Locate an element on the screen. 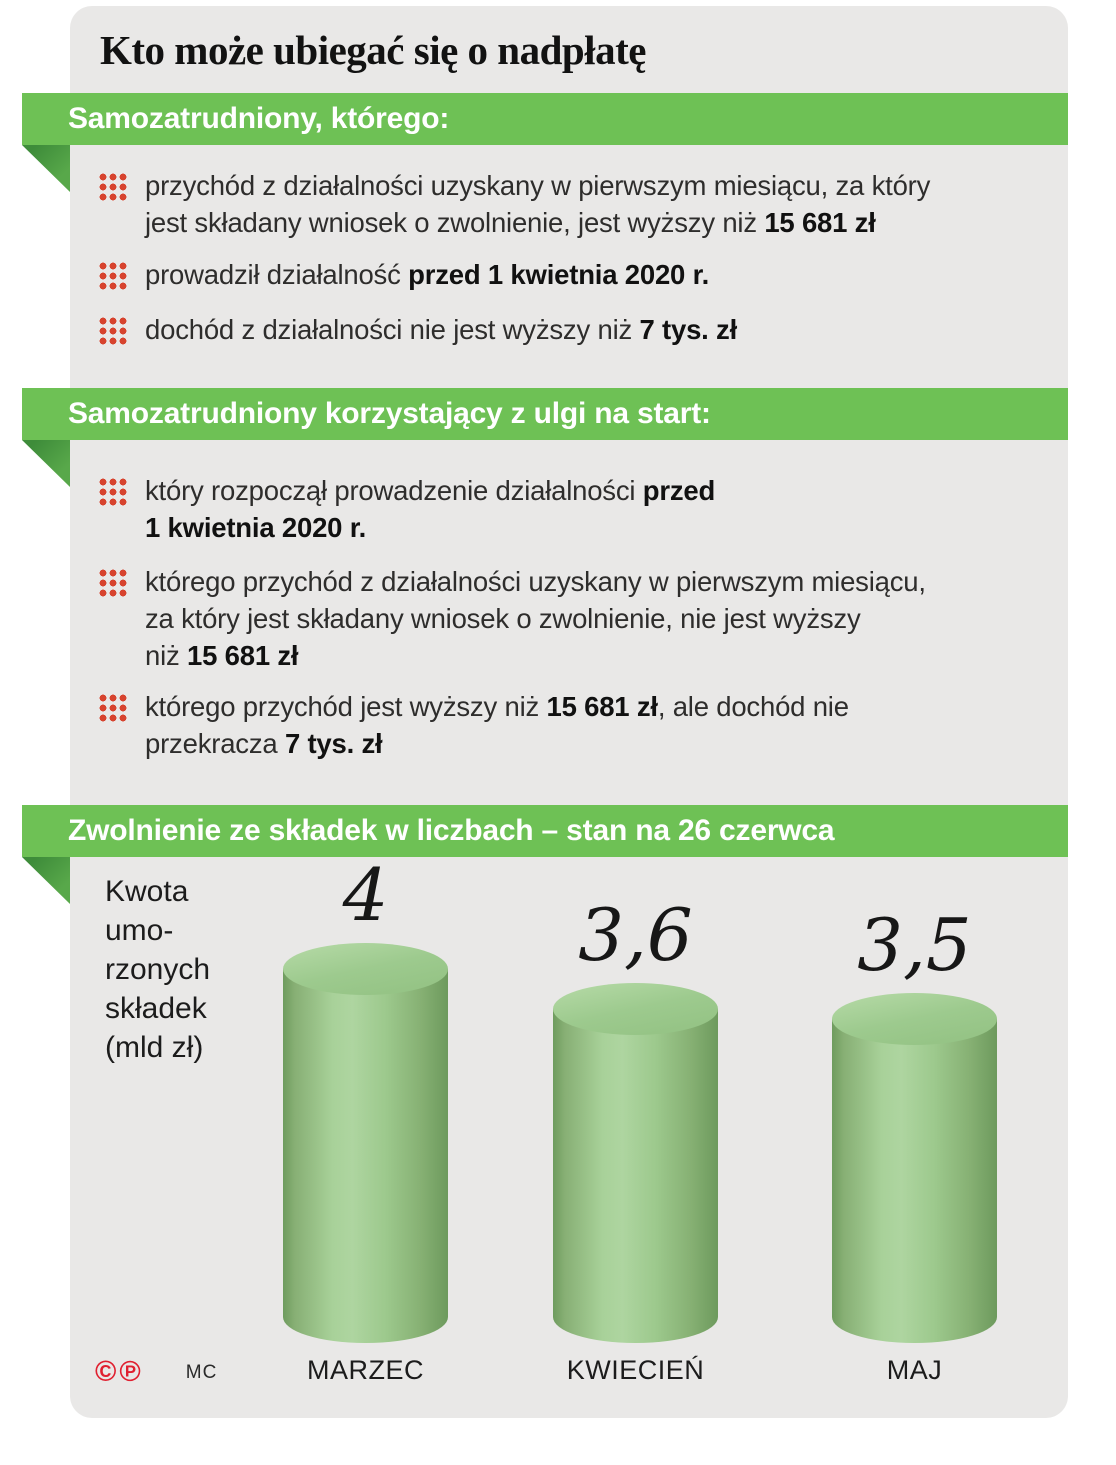  chart-column-kwiecien: 3,6 KWIECIEŃ is located at coordinates (635, 1139).